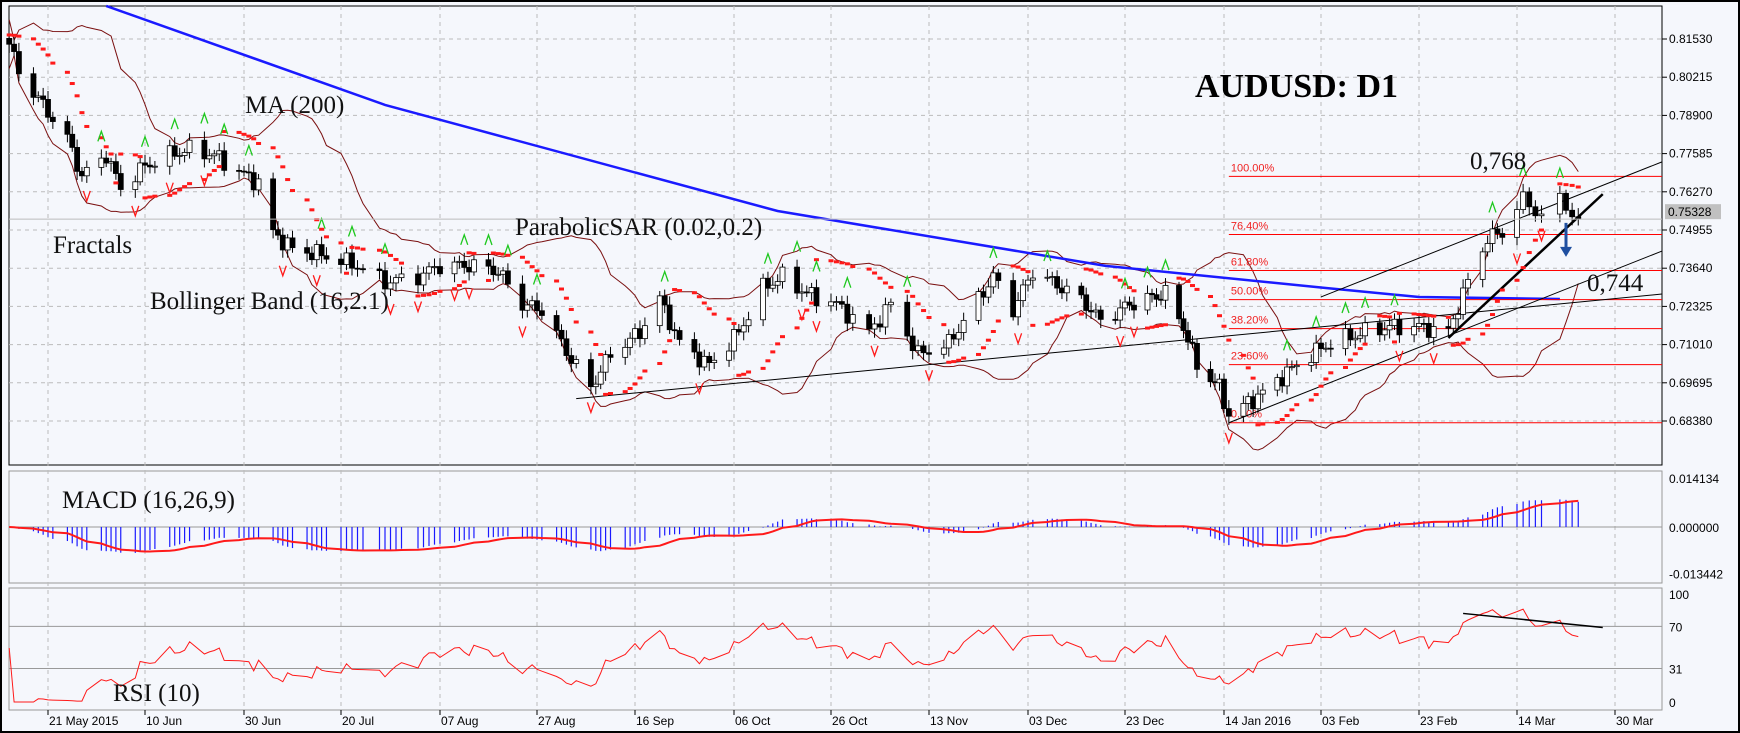 This screenshot has width=1740, height=733. What do you see at coordinates (1691, 39) in the screenshot?
I see `price-tick-label: 0.81530` at bounding box center [1691, 39].